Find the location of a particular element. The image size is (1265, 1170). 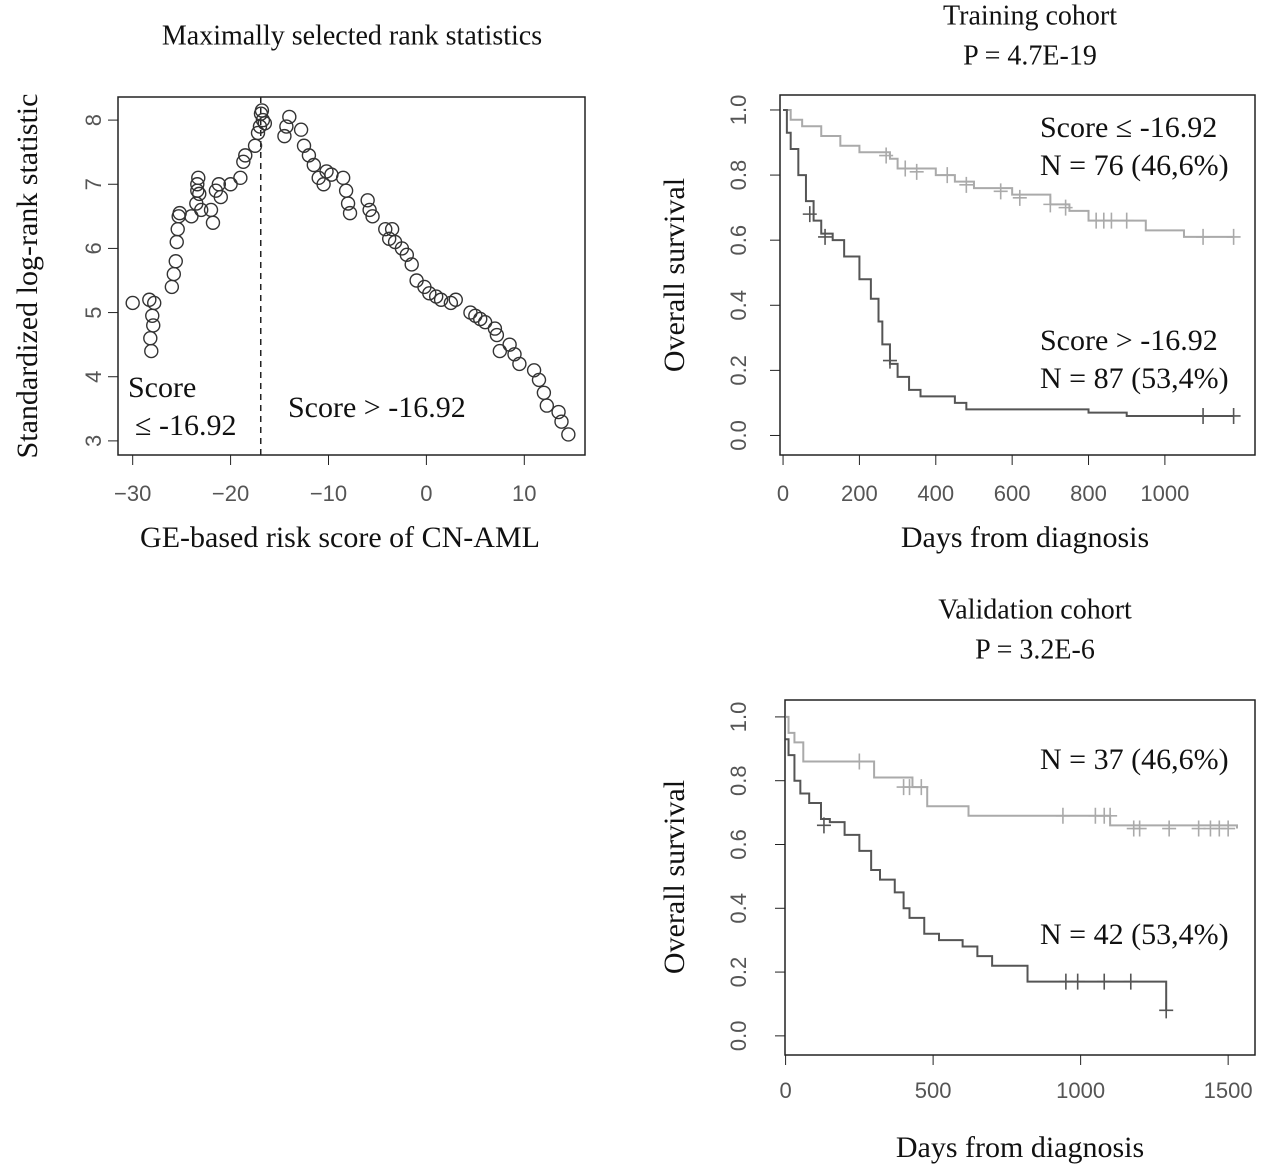

x-axis-label: GE-based risk score of CN-AML is located at coordinates (340, 537).